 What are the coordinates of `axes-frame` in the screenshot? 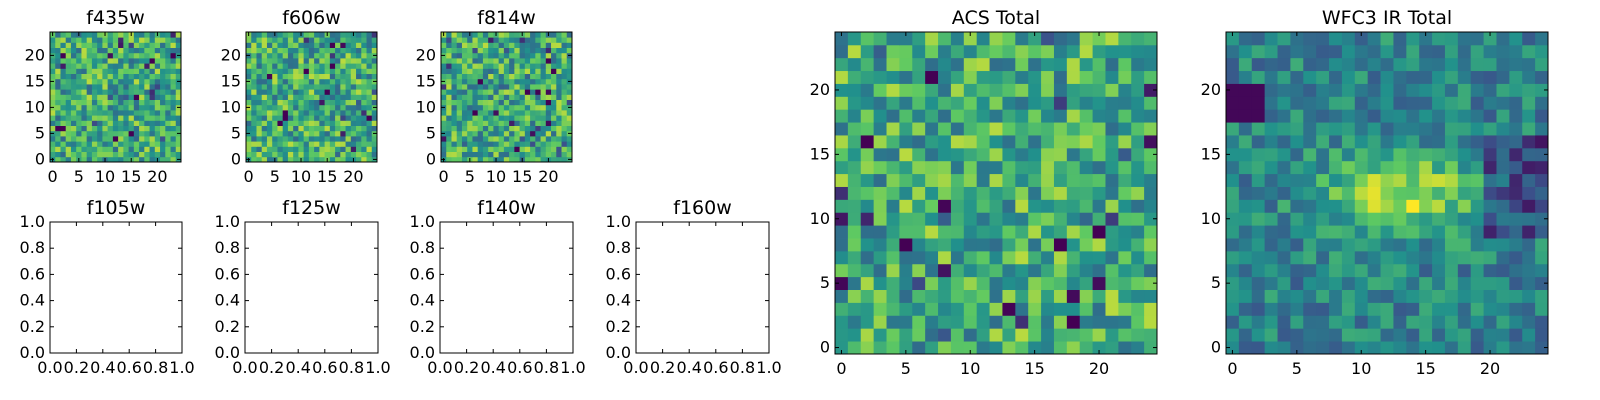 It's located at (702, 287).